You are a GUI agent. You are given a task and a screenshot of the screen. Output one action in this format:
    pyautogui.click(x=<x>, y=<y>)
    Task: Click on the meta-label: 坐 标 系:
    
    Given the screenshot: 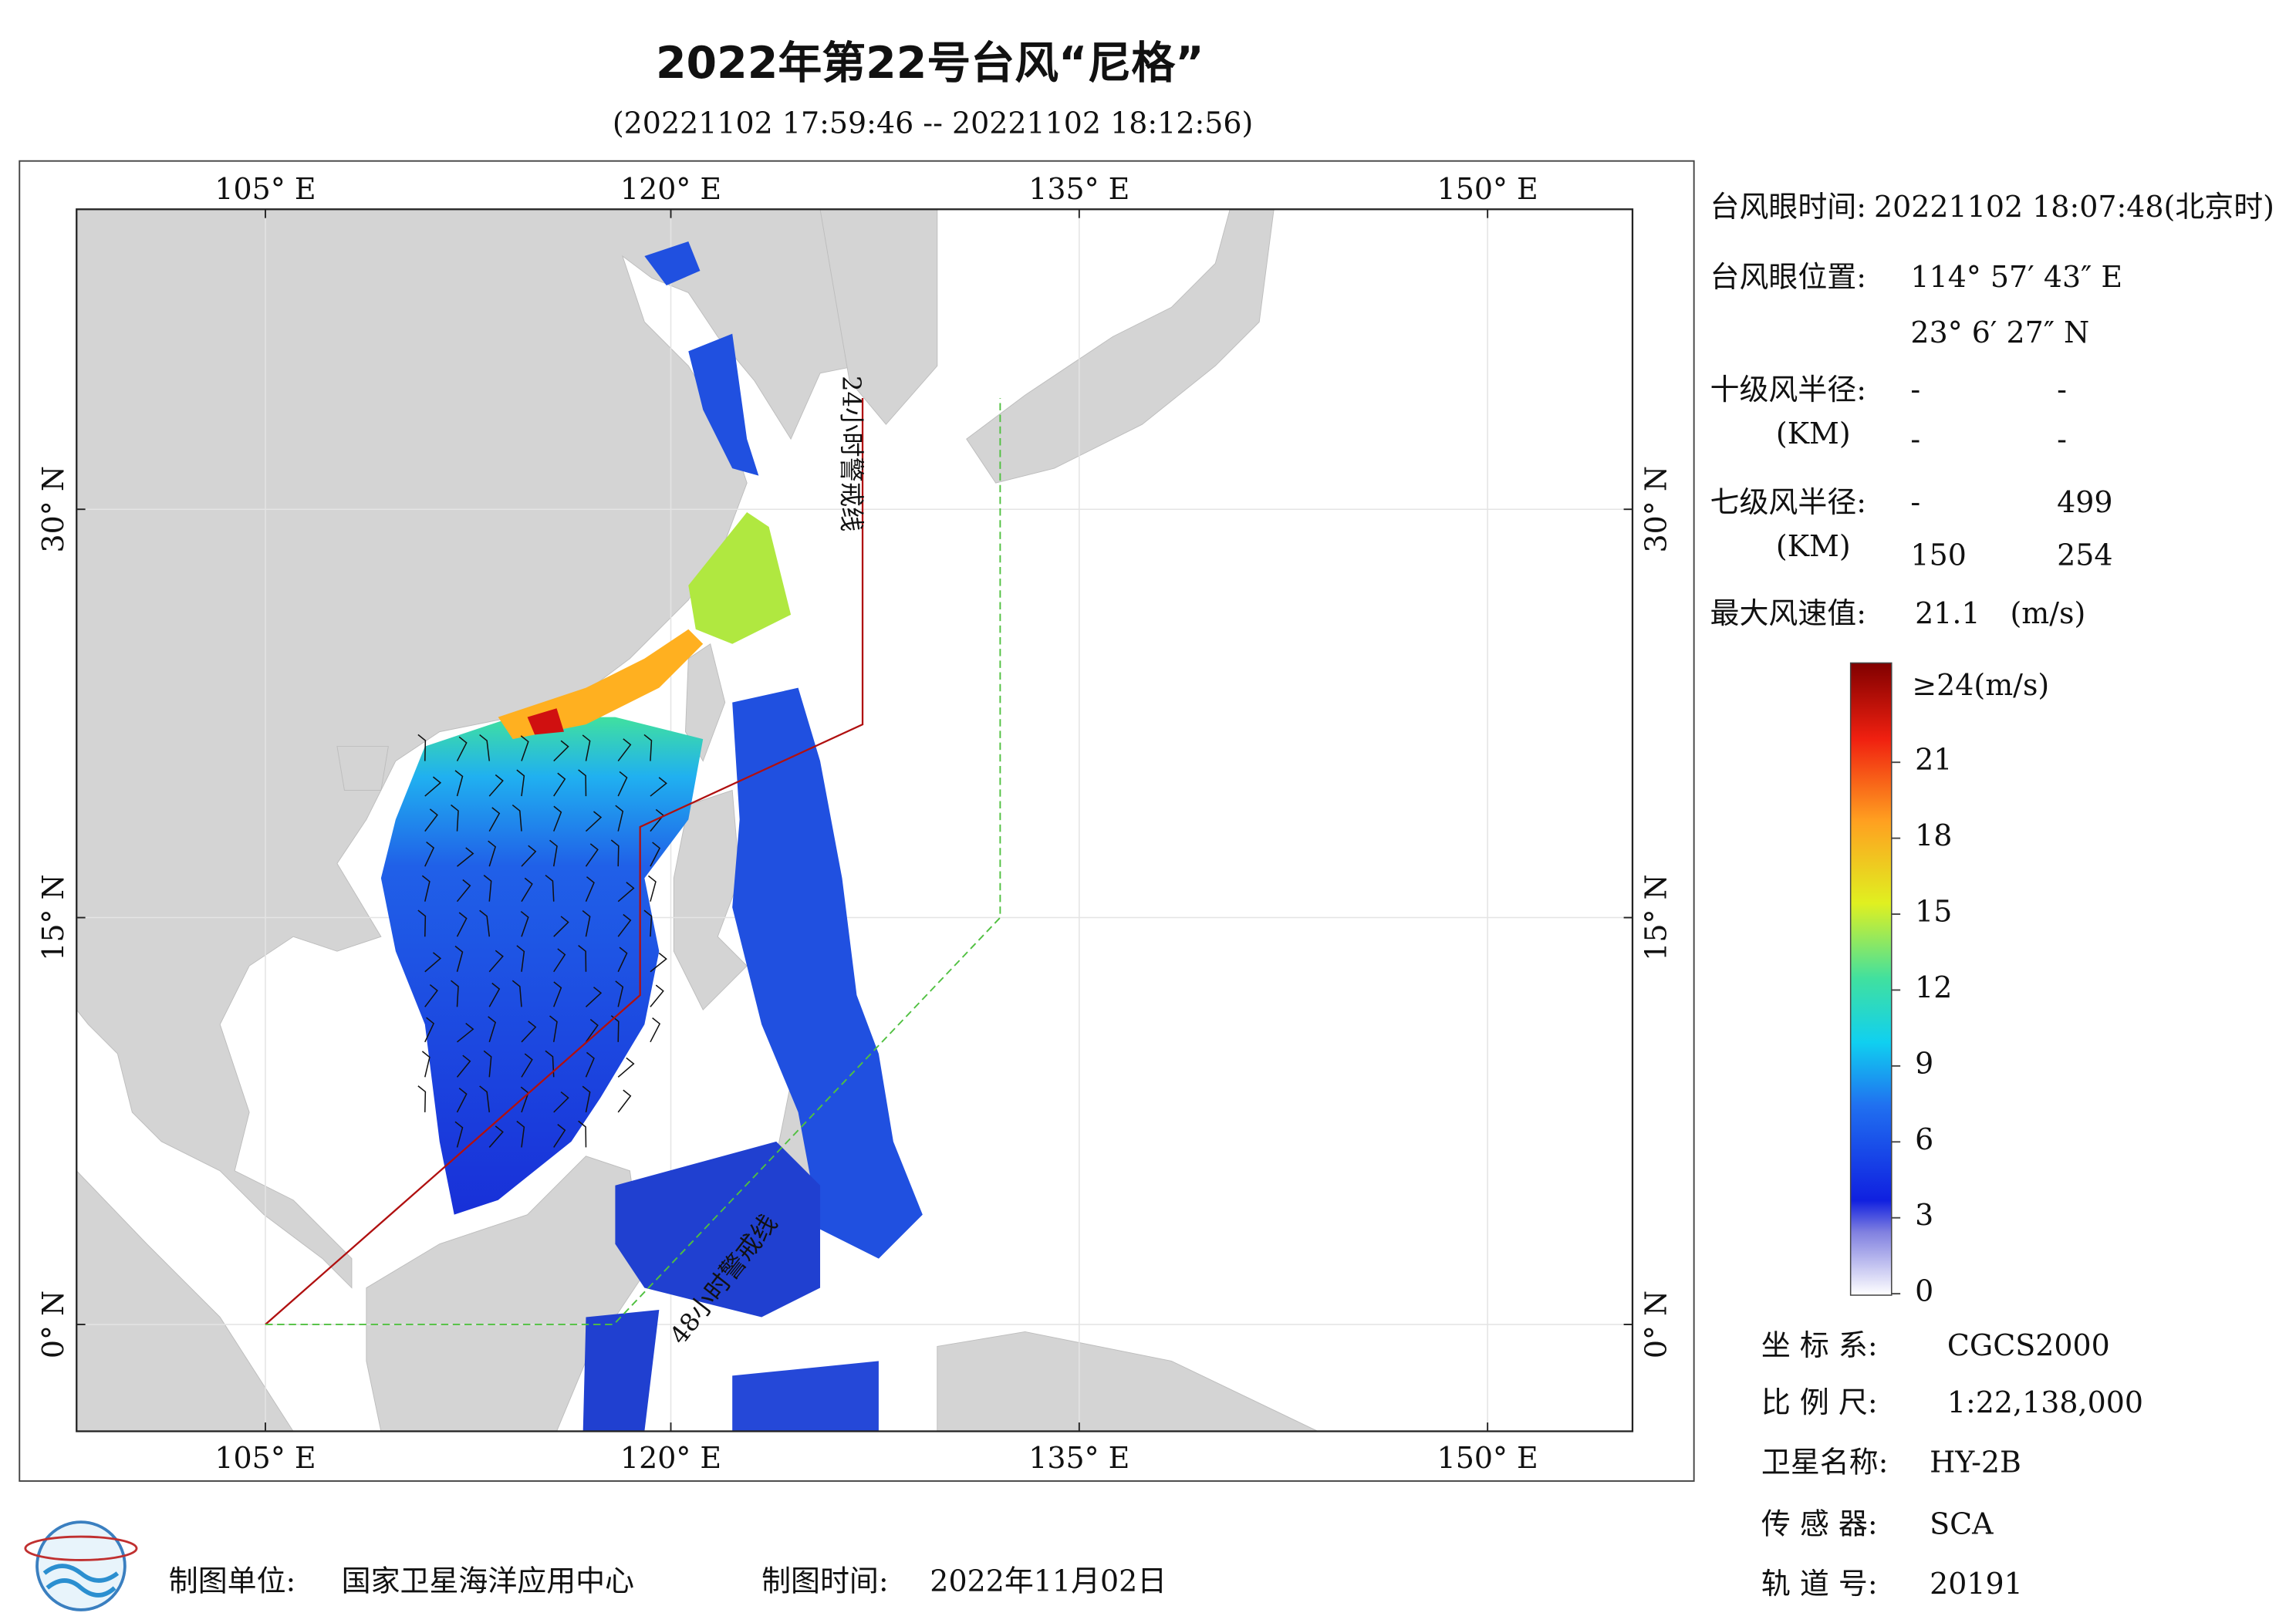 What is the action you would take?
    pyautogui.click(x=1819, y=1345)
    